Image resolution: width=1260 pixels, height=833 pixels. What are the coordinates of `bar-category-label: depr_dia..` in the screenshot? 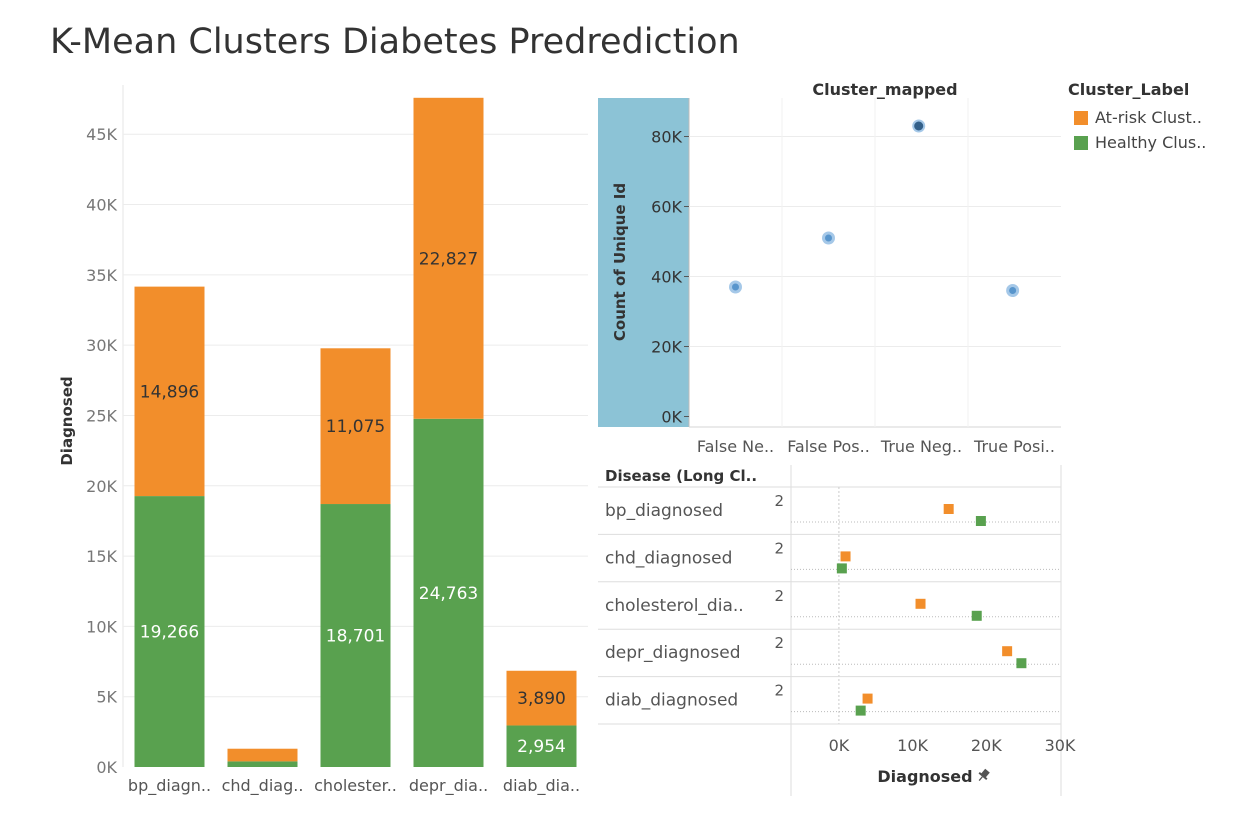 It's located at (448, 786).